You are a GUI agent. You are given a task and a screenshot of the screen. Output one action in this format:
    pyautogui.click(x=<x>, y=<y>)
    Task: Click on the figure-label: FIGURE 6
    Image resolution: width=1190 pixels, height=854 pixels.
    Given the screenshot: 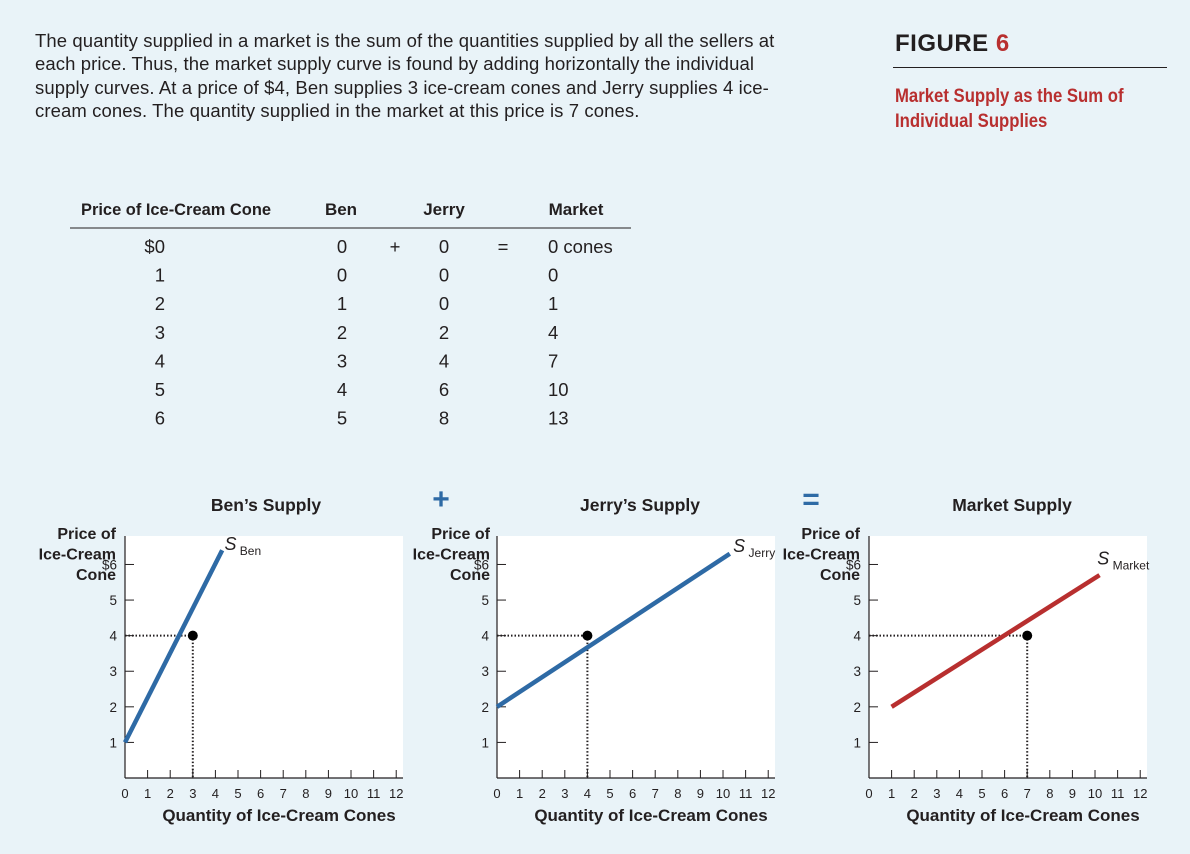 What is the action you would take?
    pyautogui.click(x=952, y=44)
    